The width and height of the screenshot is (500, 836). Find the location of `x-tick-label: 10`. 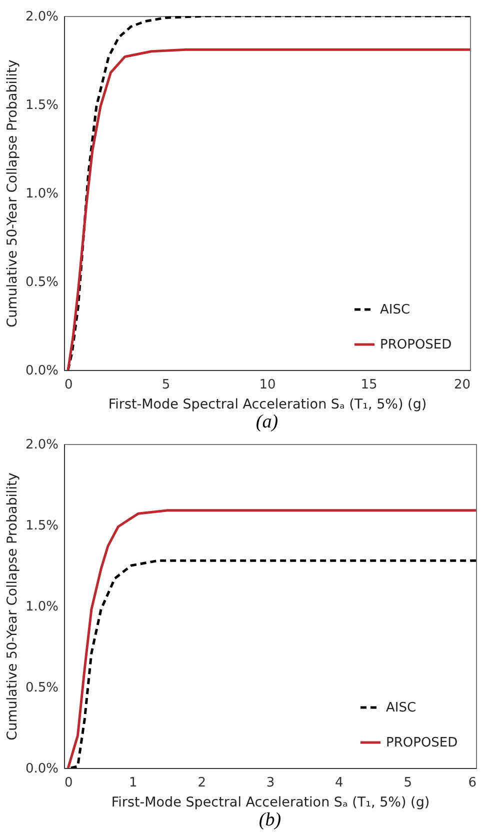

x-tick-label: 10 is located at coordinates (267, 385).